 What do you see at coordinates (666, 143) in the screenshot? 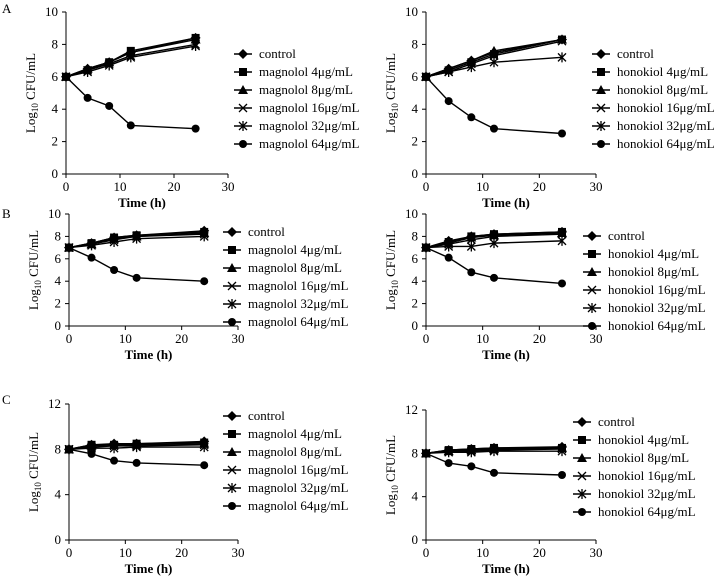
I see `legend-label: honokiol 64μg/mL` at bounding box center [666, 143].